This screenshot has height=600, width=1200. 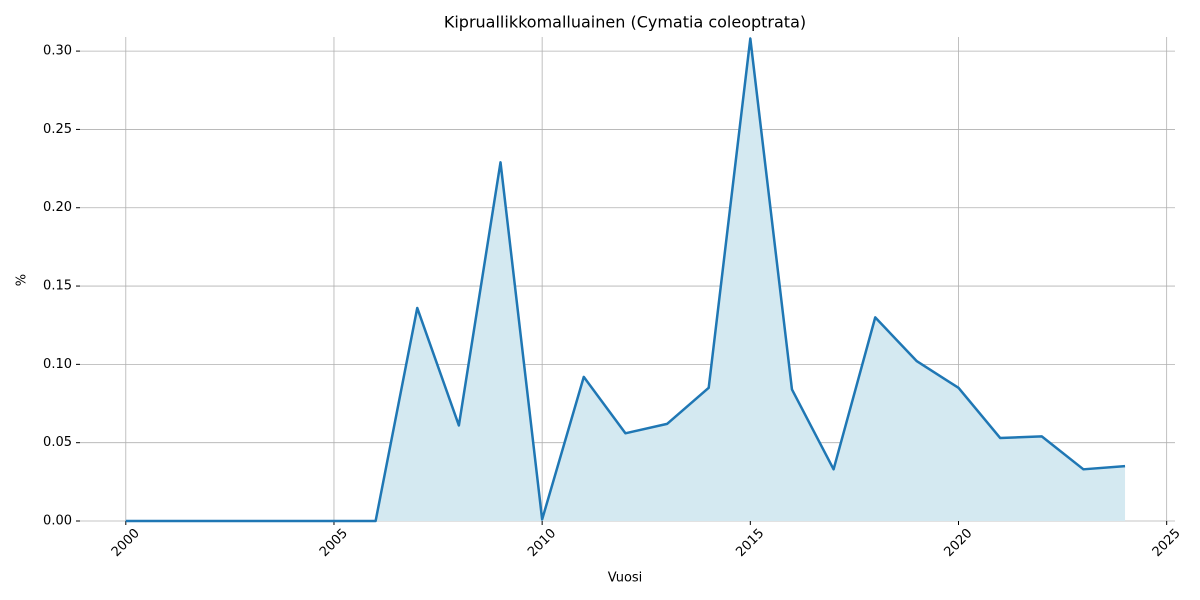 I want to click on x-tick-label: 2020, so click(x=958, y=543).